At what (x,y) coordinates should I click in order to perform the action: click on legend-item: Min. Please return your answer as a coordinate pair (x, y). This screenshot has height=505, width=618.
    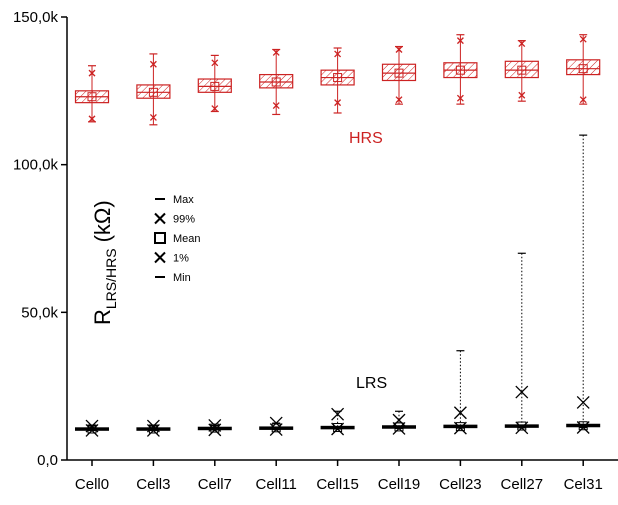
    Looking at the image, I should click on (173, 278).